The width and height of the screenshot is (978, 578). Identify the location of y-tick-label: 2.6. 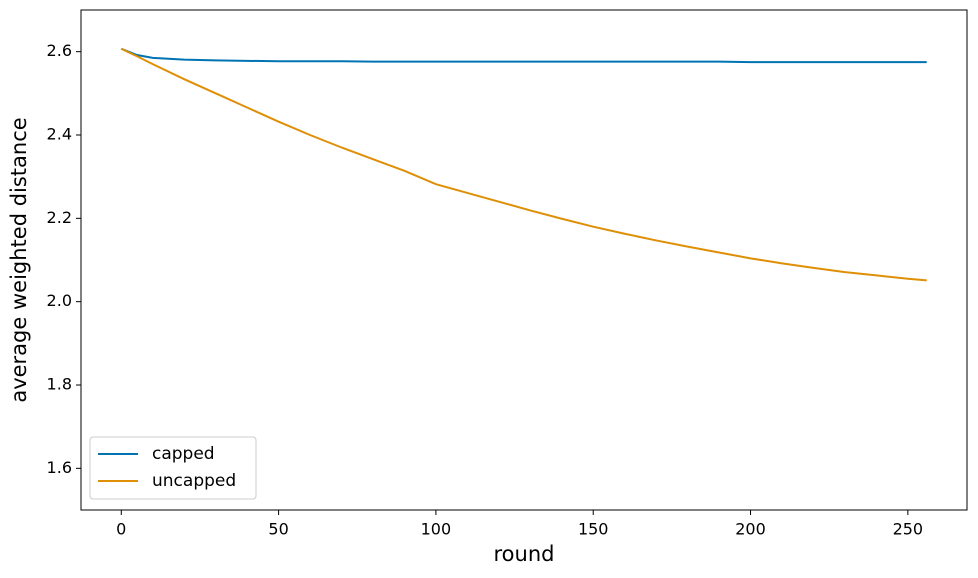
(59, 50).